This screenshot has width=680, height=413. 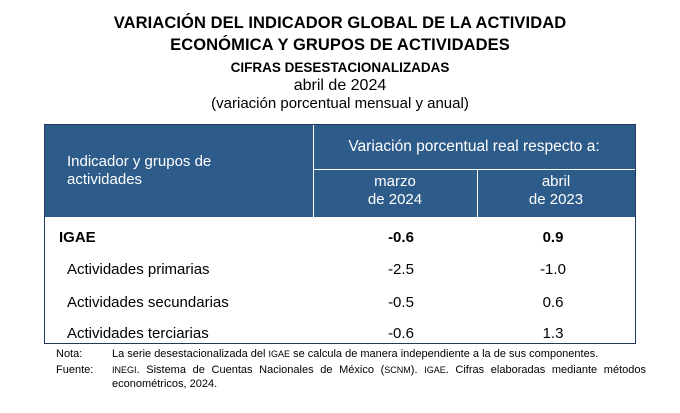 I want to click on header-col-march: marzo de 2024, so click(x=395, y=195).